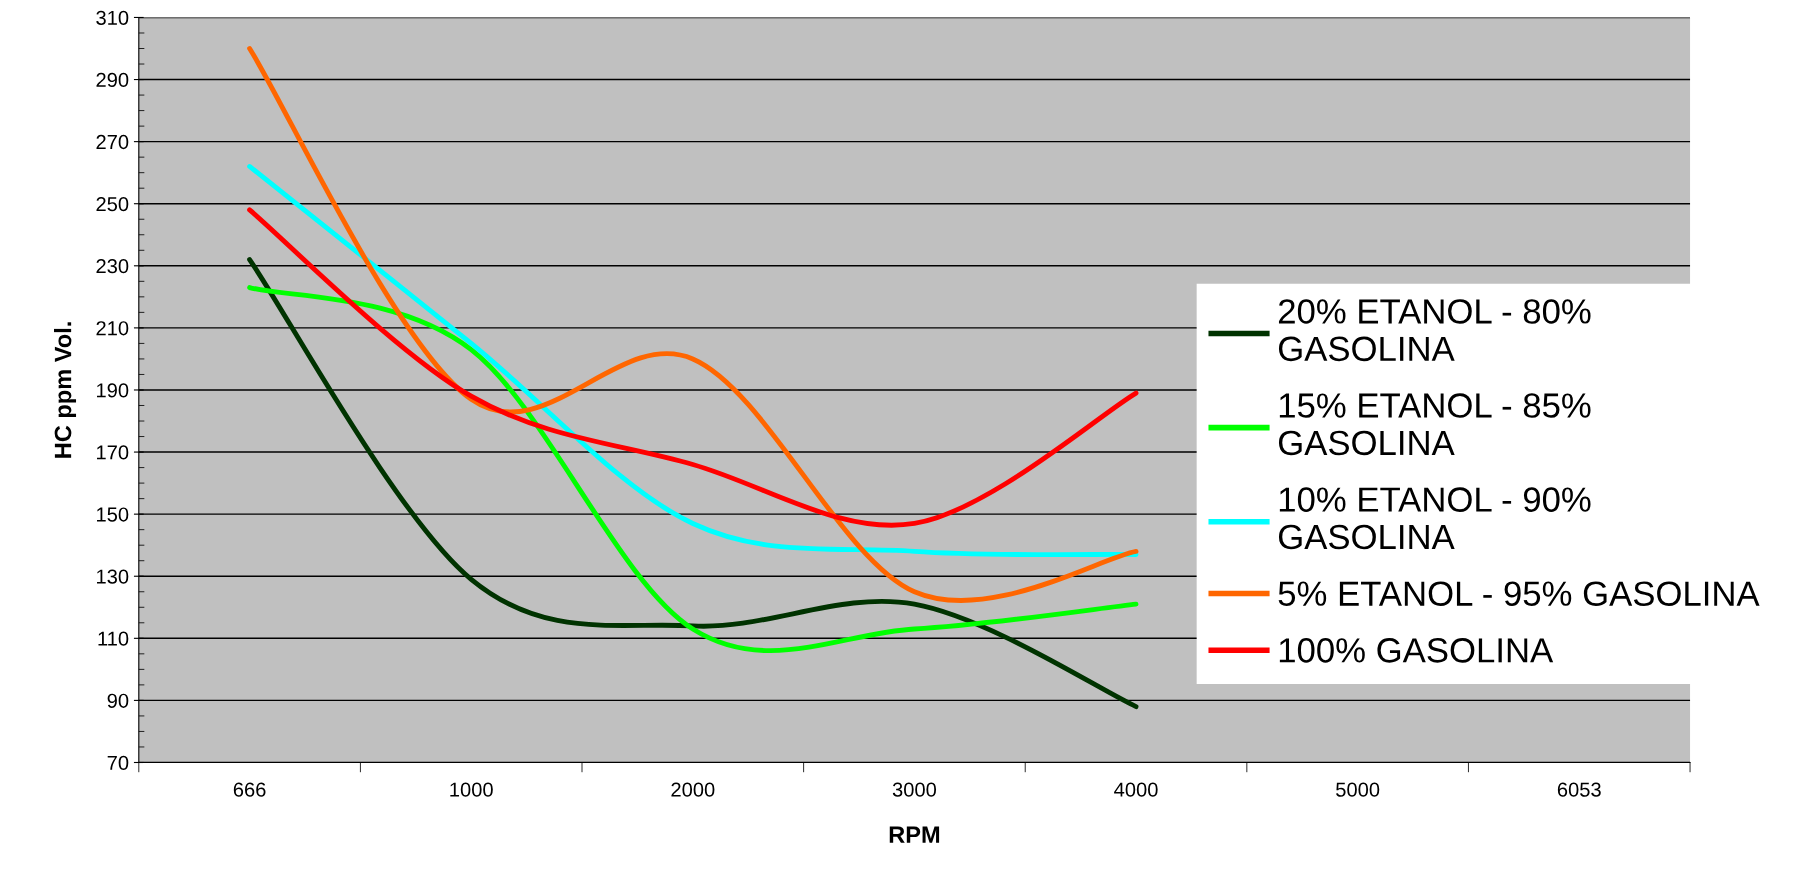  What do you see at coordinates (693, 789) in the screenshot?
I see `x-tick-label: 2000` at bounding box center [693, 789].